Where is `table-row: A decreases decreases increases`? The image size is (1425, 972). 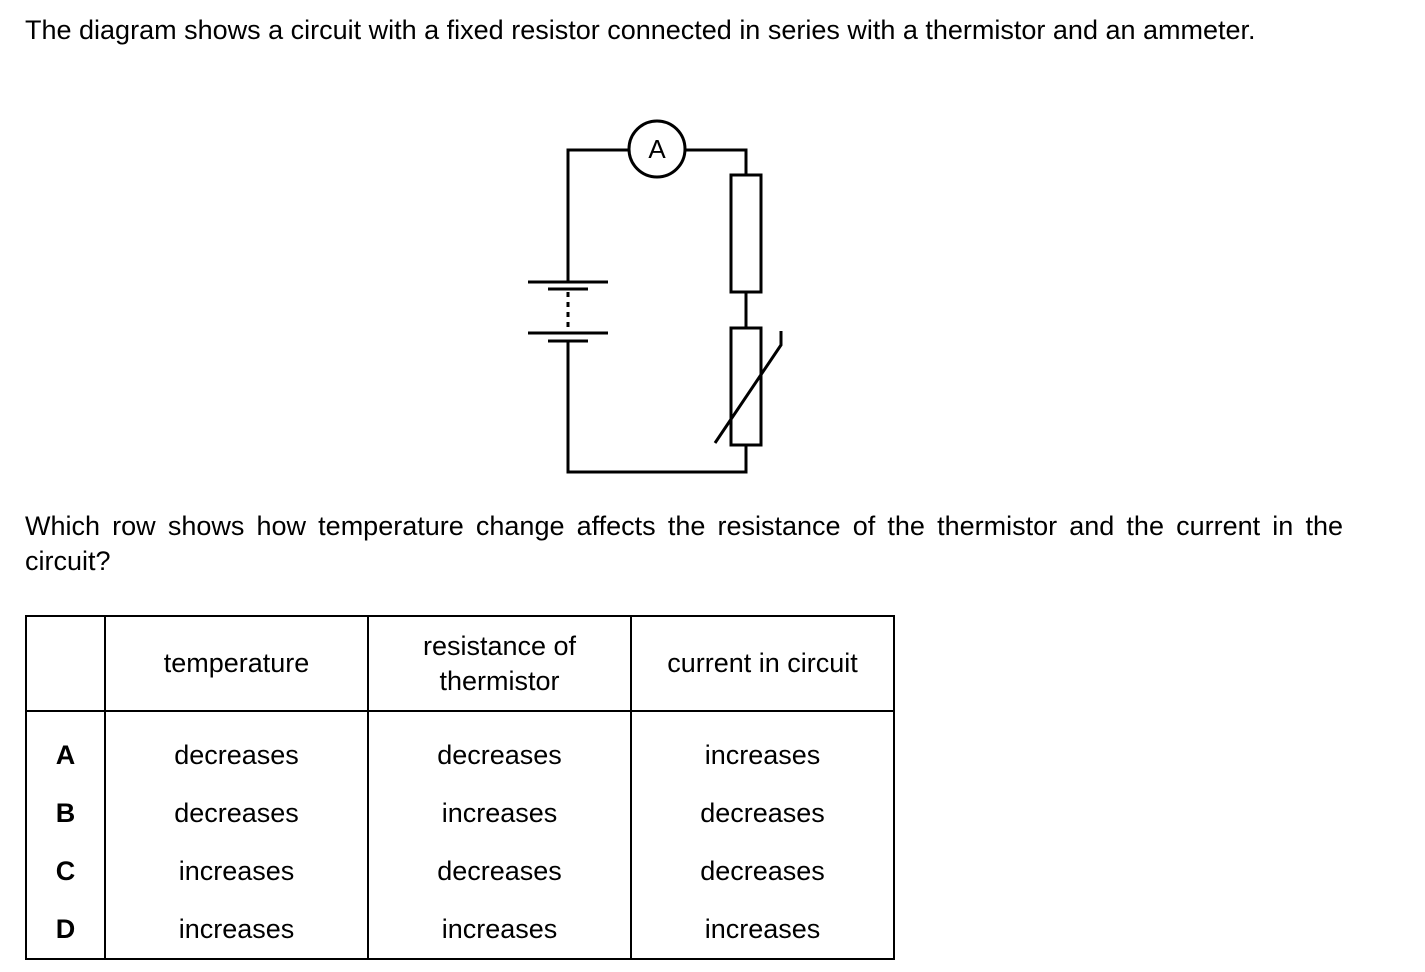
table-row: A decreases decreases increases is located at coordinates (460, 747).